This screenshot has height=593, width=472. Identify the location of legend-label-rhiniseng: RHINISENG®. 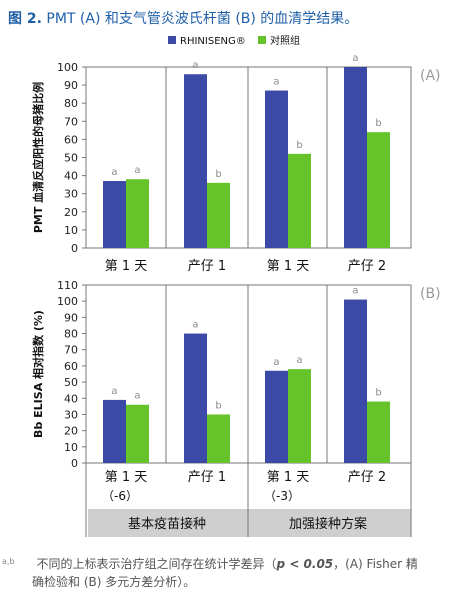
(213, 41).